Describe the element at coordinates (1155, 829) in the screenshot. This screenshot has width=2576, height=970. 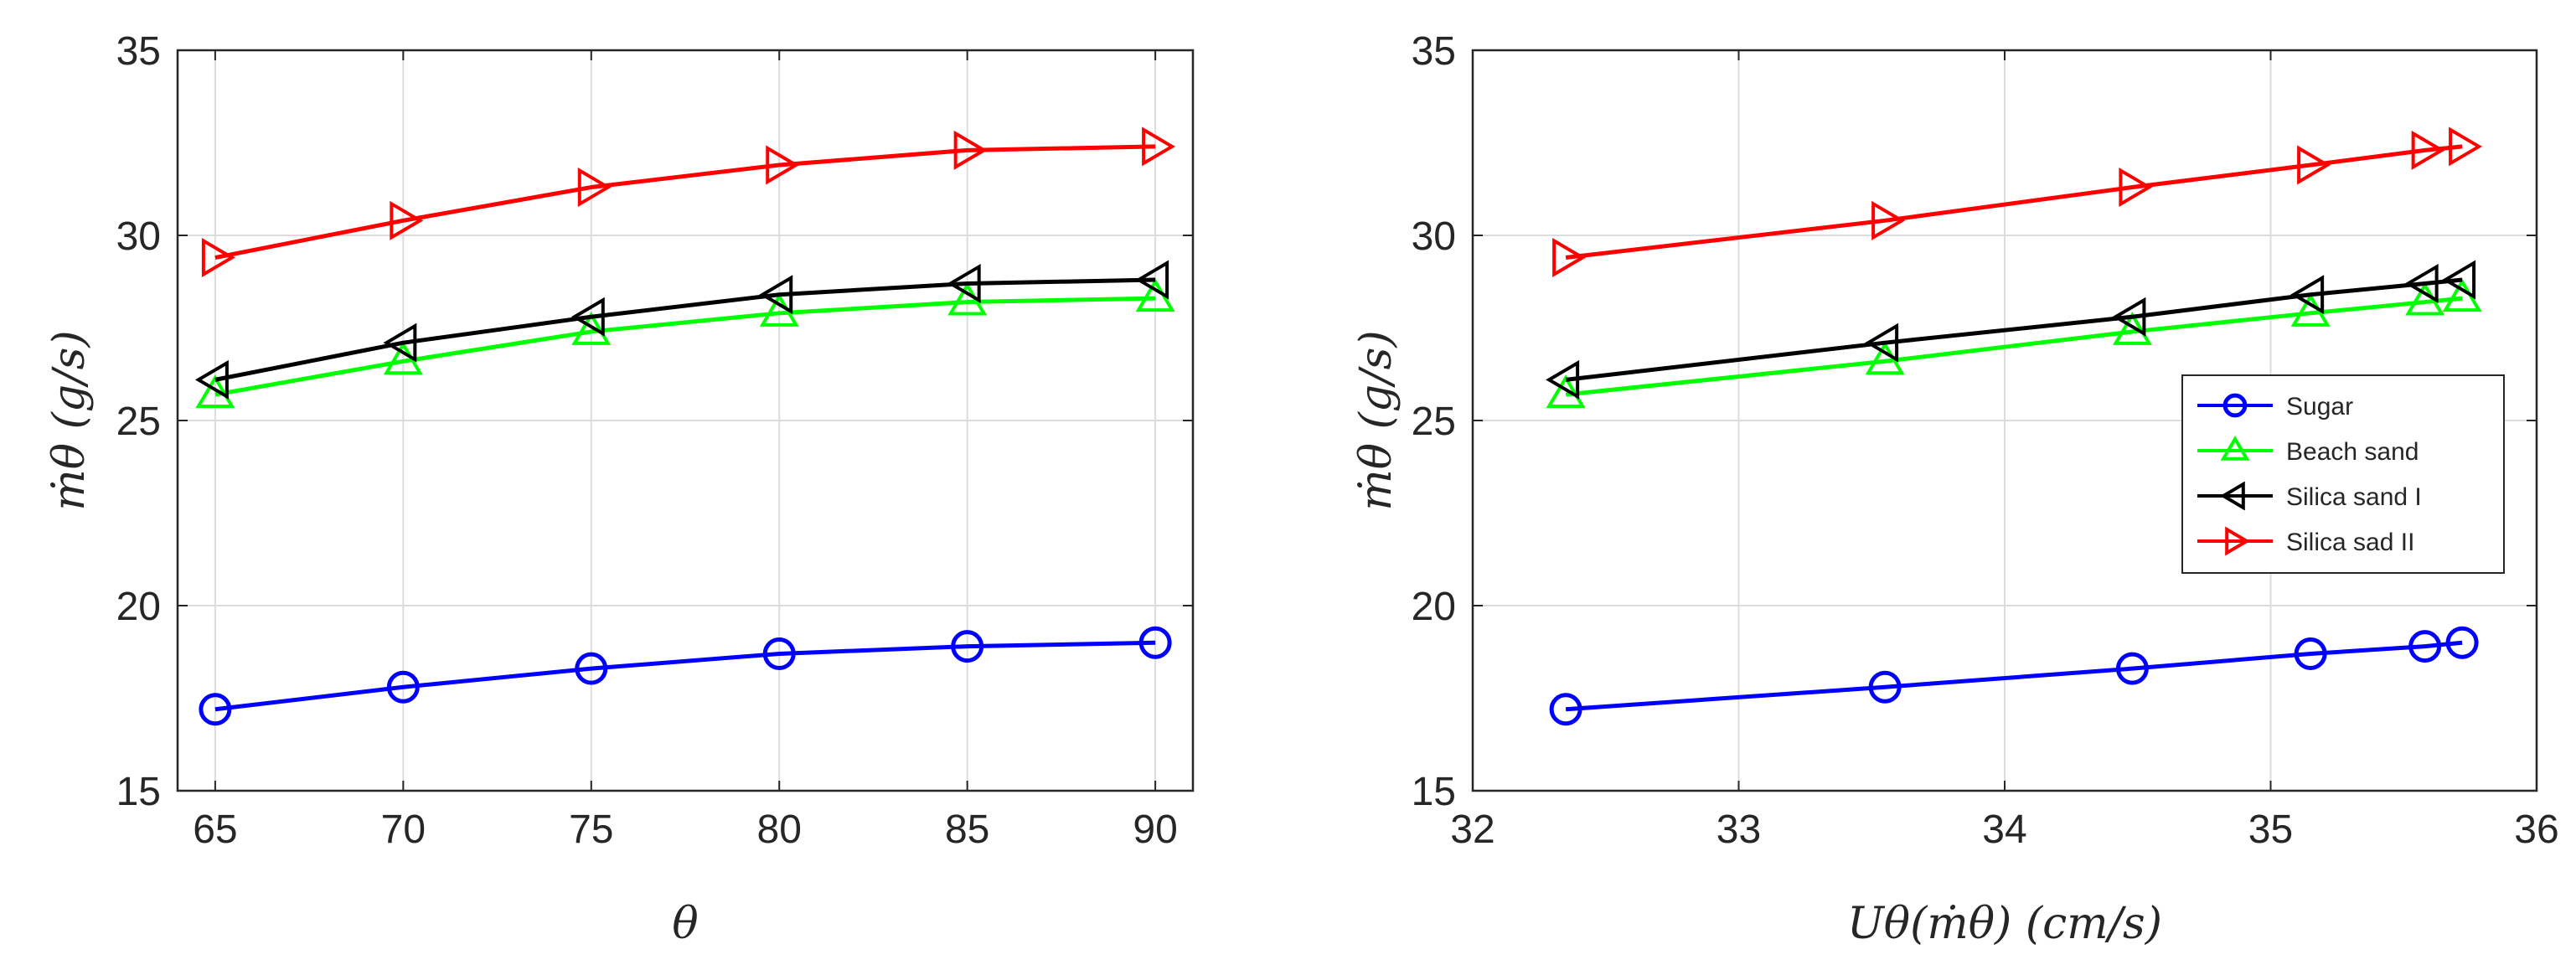
I see `x-tick-label: 90` at that location.